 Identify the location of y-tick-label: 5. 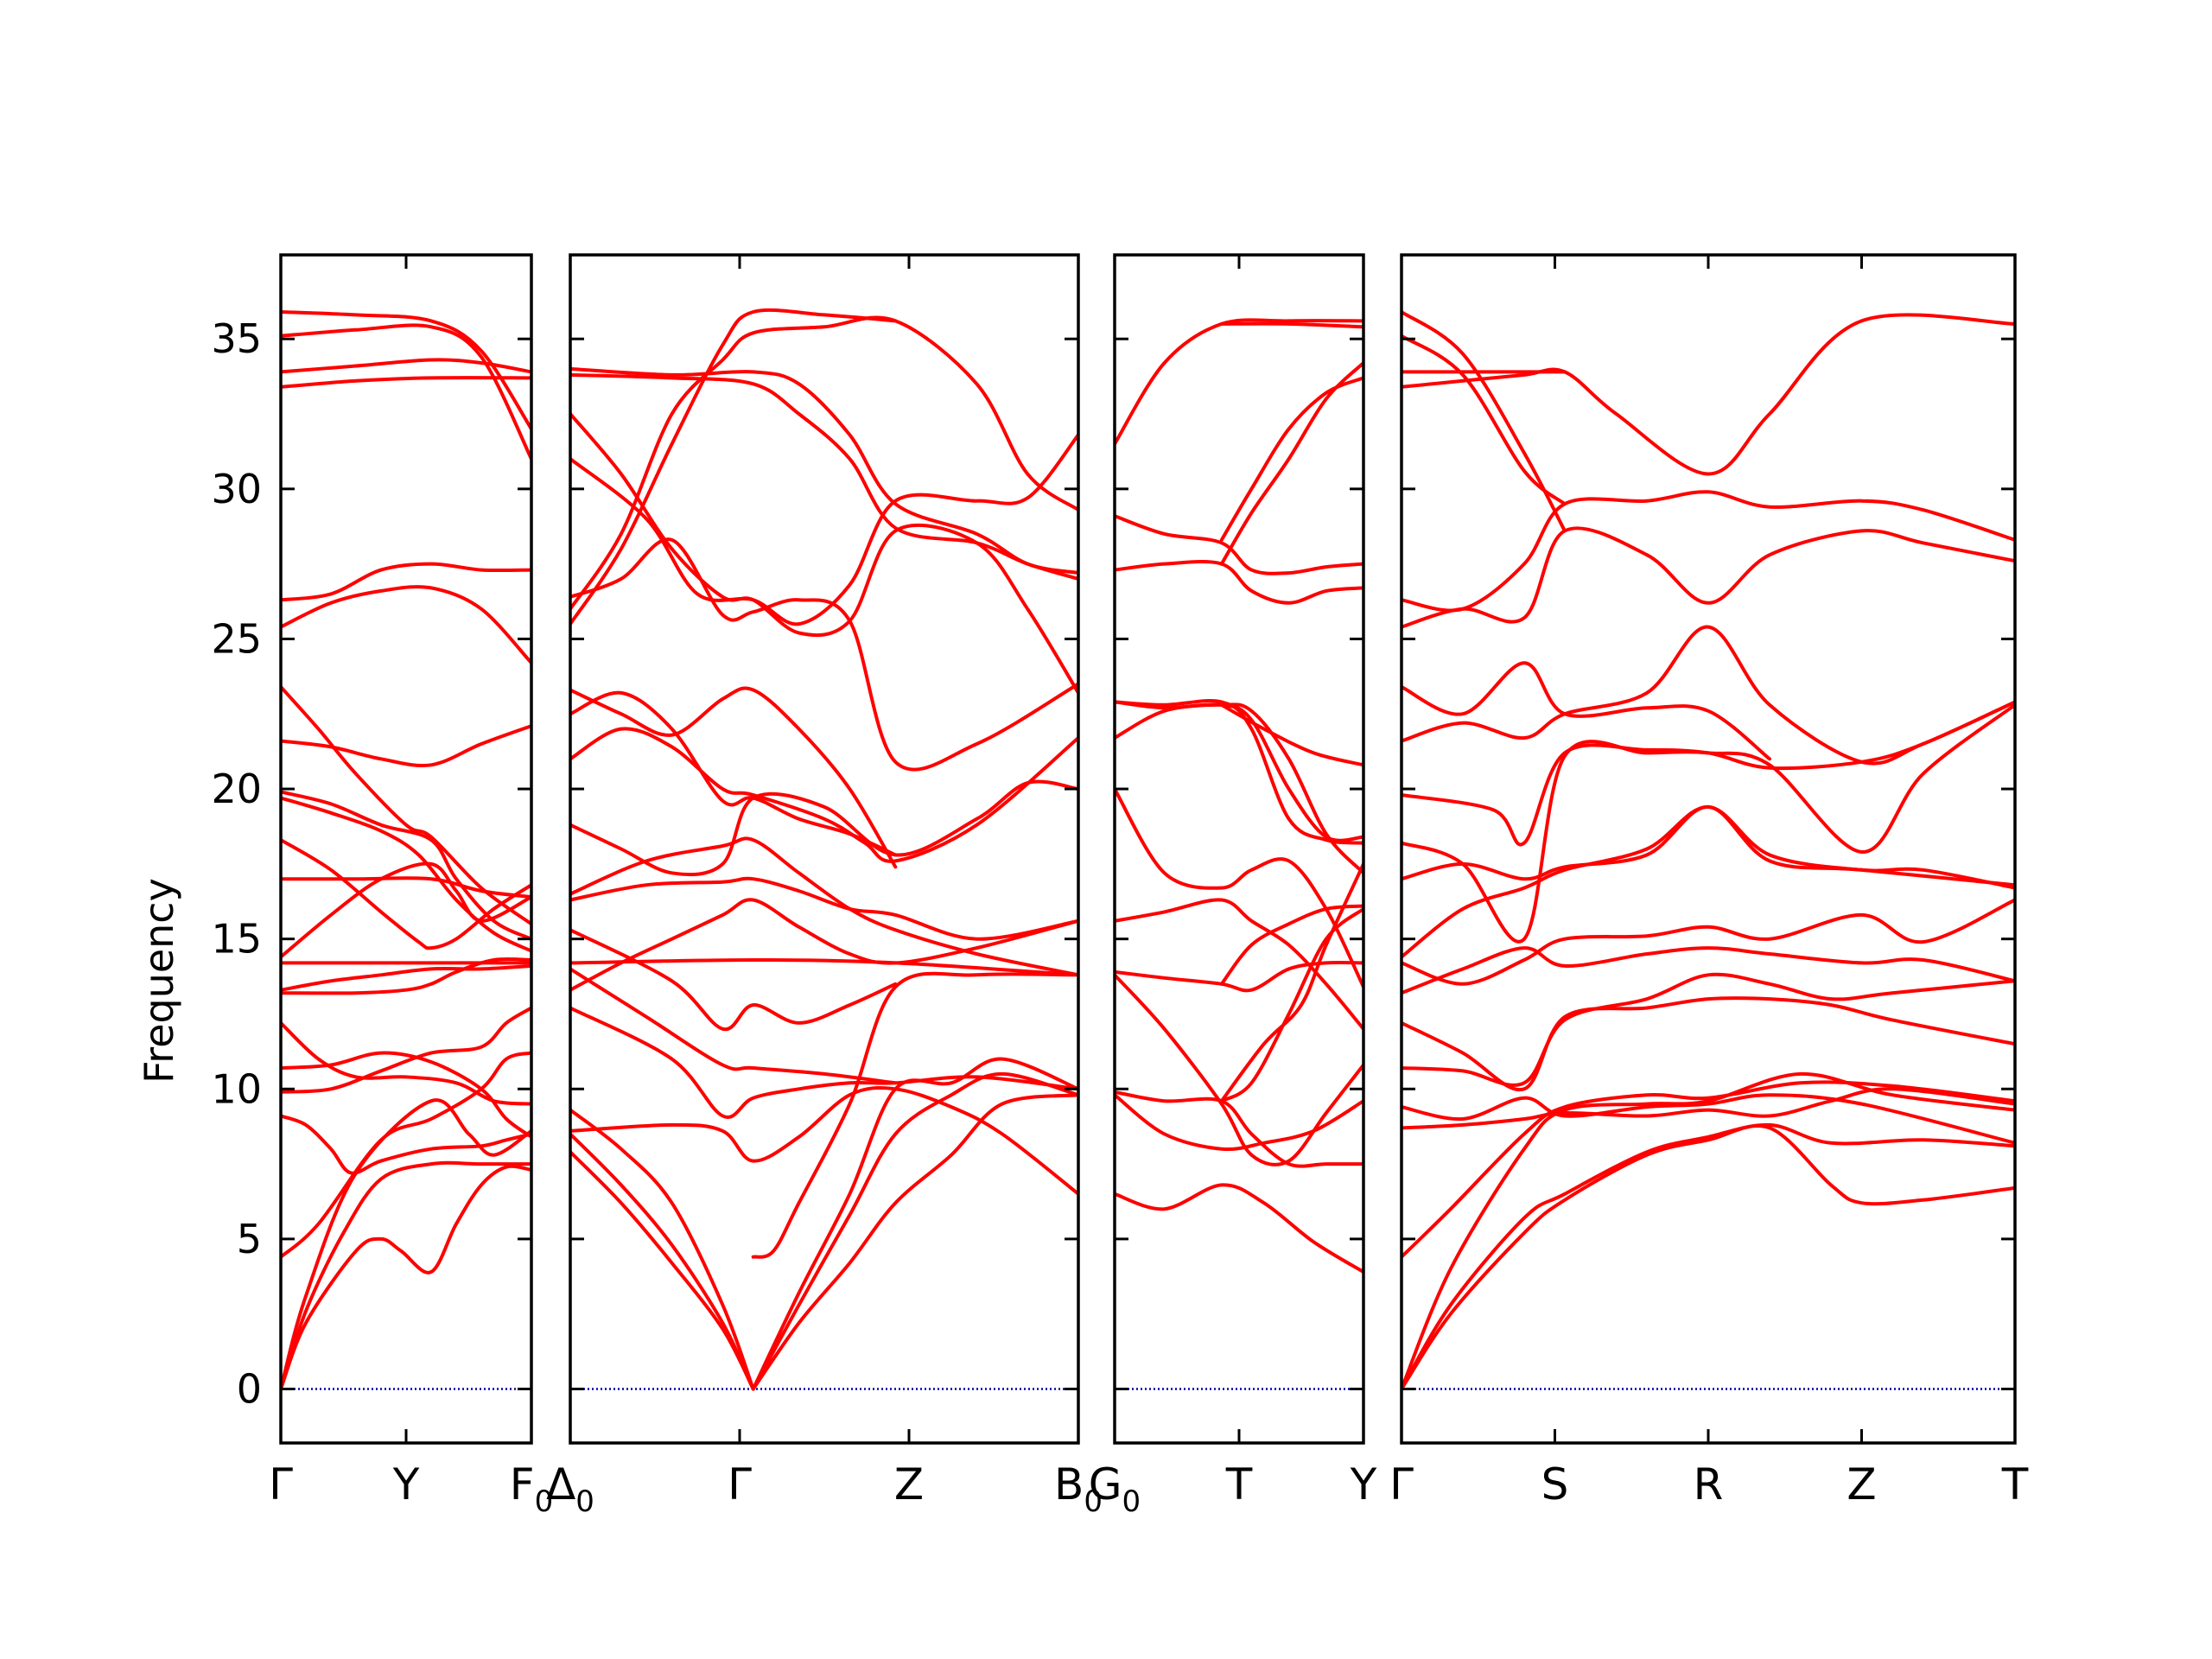
(249, 1239).